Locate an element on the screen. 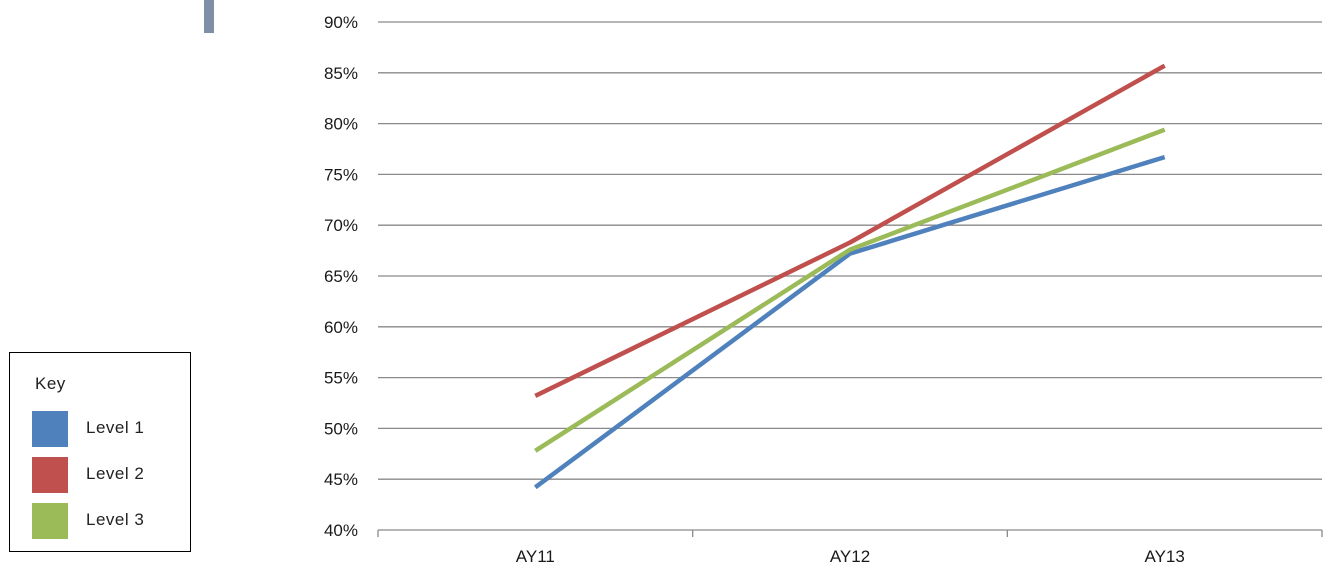 The image size is (1341, 575). y-tick-label: 90% is located at coordinates (341, 22).